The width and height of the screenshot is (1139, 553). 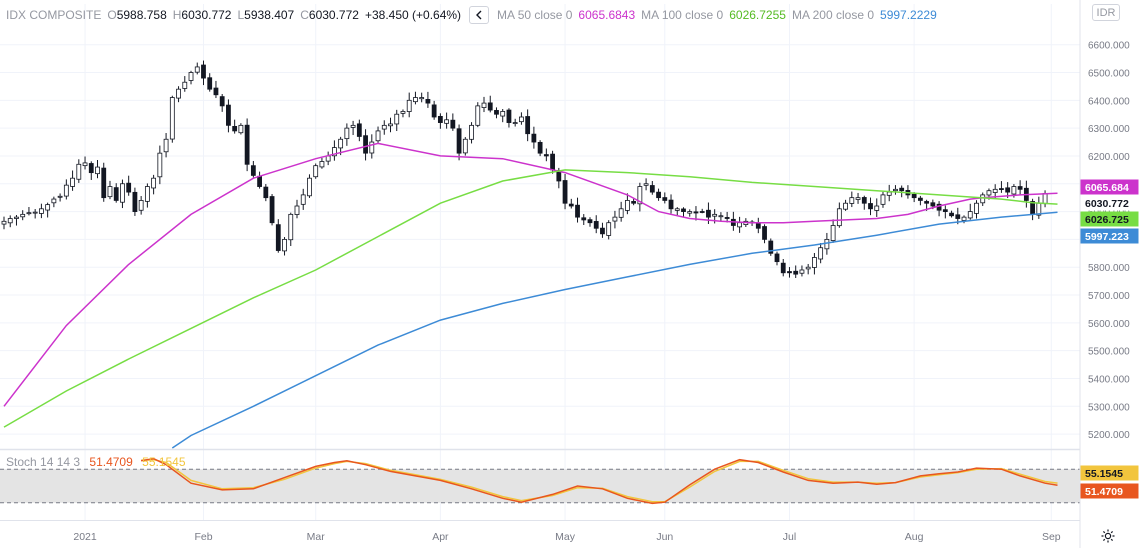 I want to click on stochastic-pane, so click(x=540, y=481).